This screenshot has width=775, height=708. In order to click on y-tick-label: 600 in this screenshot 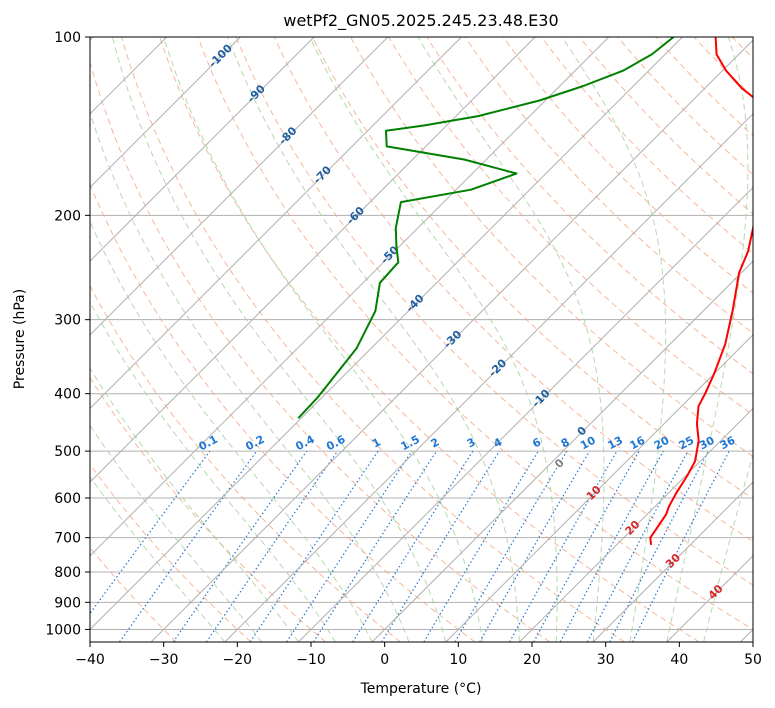, I will do `click(67, 499)`.